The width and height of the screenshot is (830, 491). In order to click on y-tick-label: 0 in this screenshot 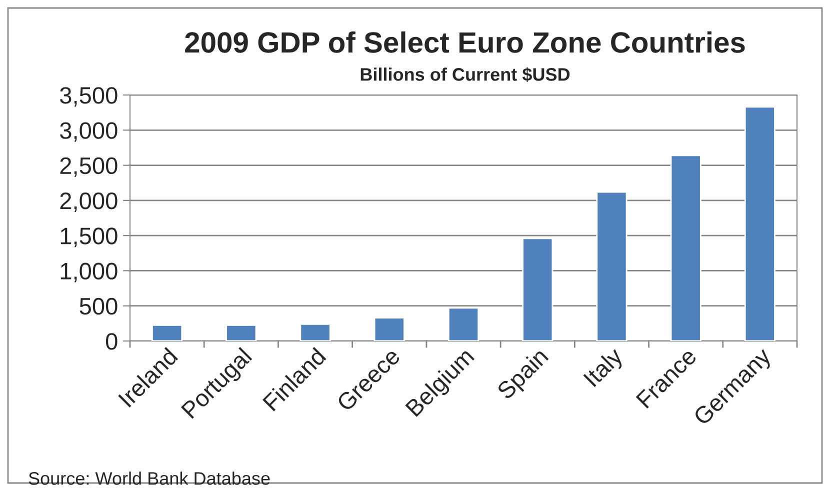, I will do `click(112, 341)`.